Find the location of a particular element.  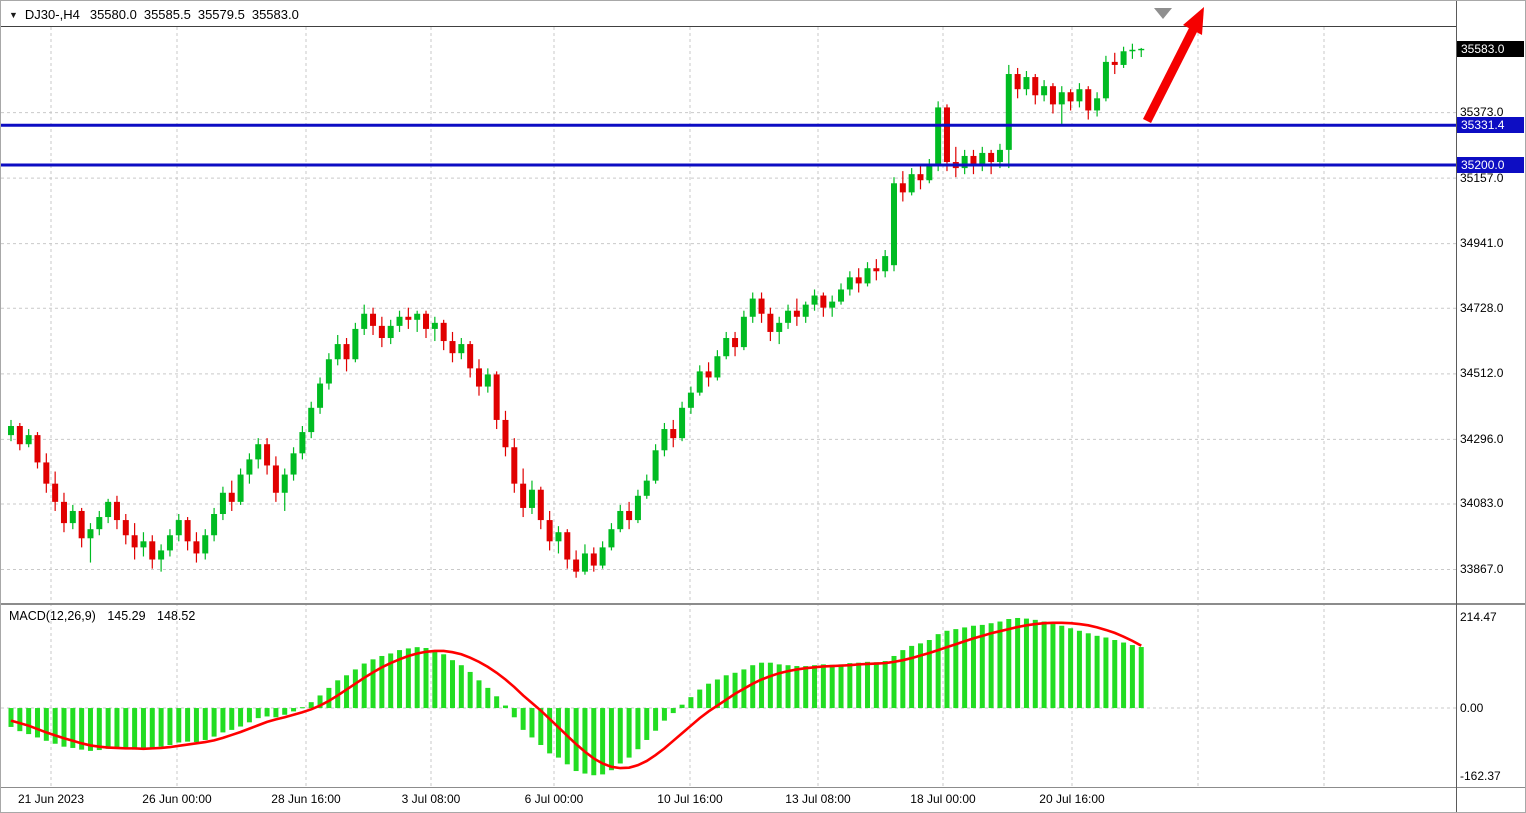

macd-histogram is located at coordinates (576, 696).